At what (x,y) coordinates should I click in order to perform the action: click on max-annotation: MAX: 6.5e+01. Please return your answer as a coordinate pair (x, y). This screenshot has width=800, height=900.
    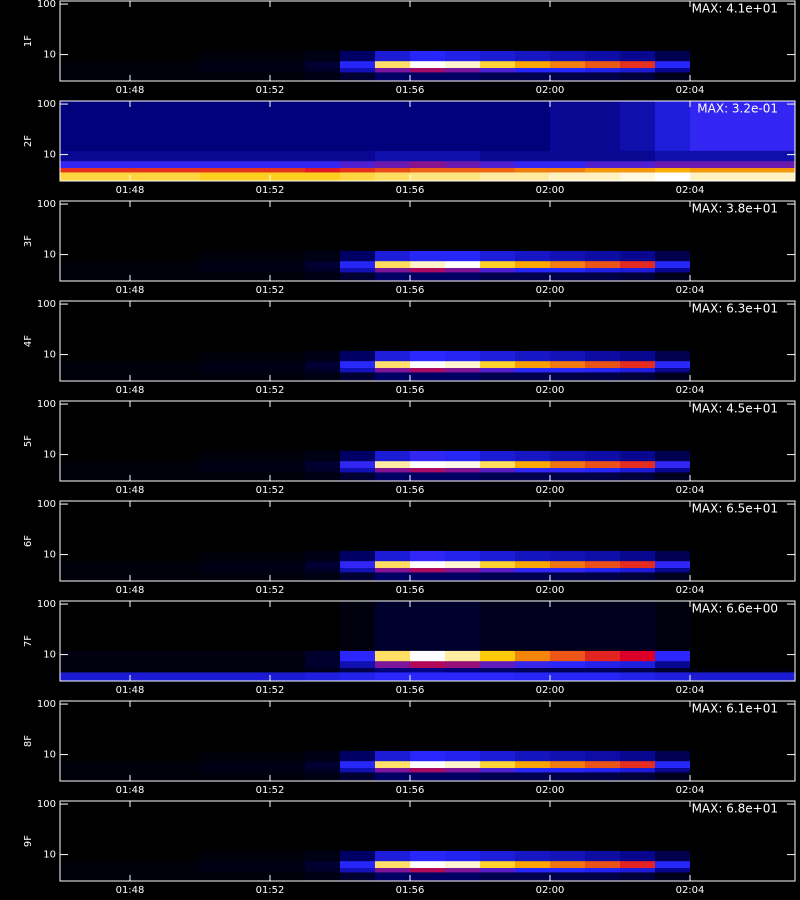
    Looking at the image, I should click on (735, 509).